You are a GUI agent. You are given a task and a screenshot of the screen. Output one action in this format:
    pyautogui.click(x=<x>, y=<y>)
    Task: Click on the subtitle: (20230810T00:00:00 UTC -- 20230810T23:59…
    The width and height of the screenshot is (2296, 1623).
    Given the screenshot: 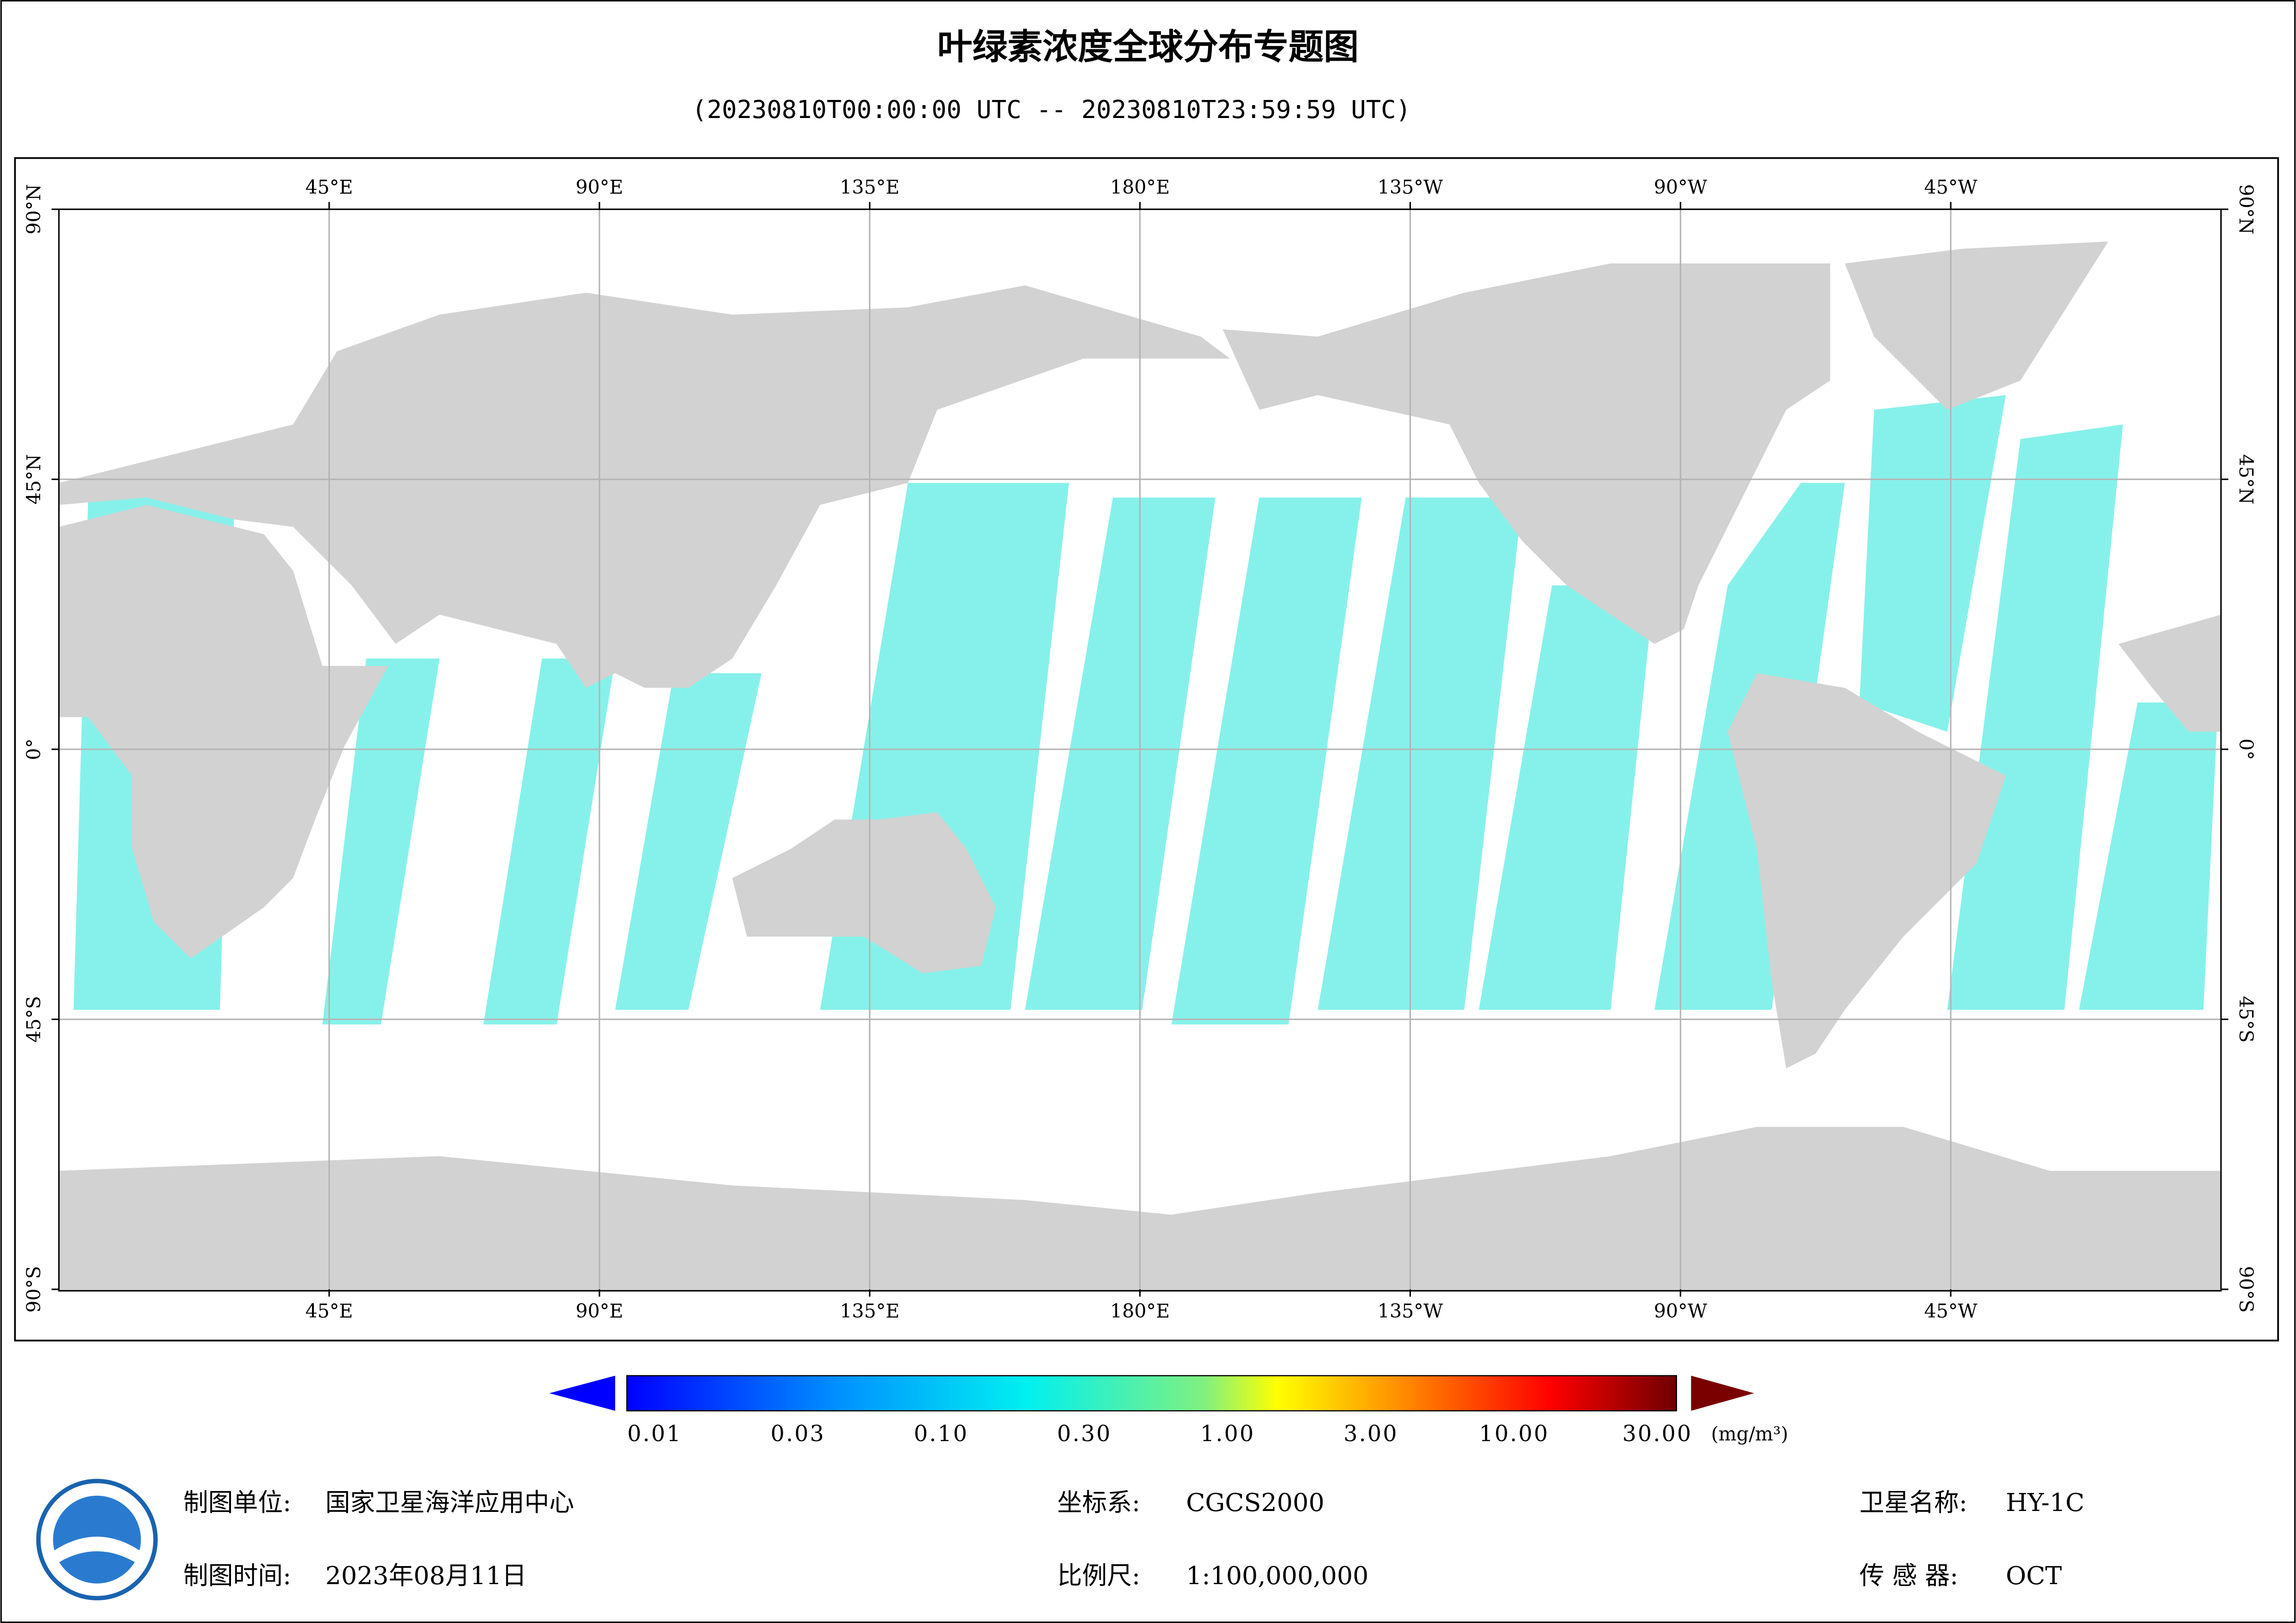 What is the action you would take?
    pyautogui.click(x=1051, y=109)
    